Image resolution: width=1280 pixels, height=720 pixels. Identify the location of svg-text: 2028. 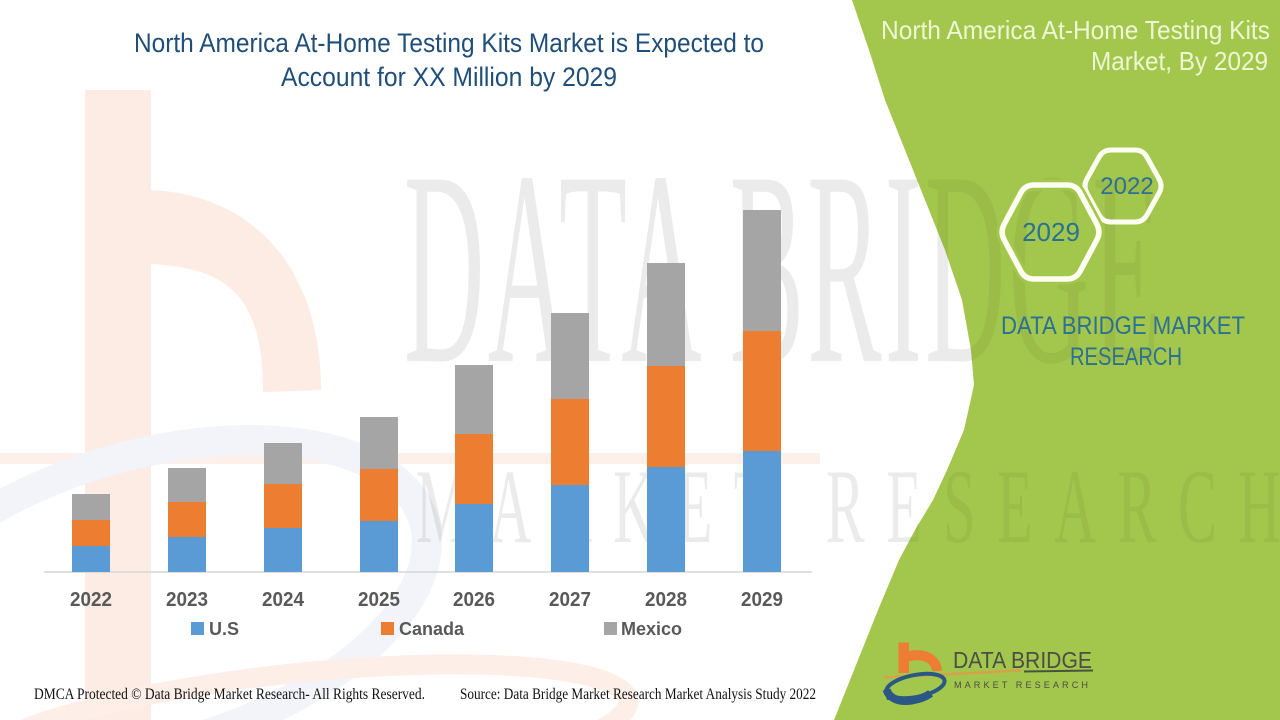
(666, 600).